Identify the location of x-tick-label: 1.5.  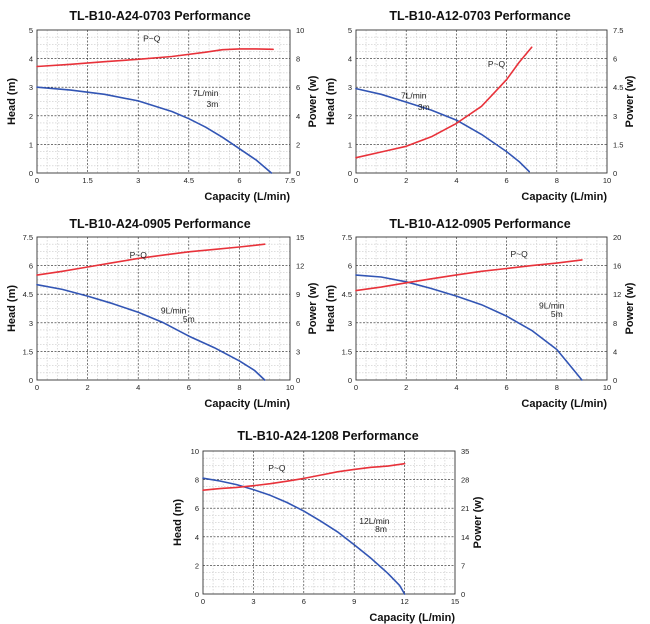
(87, 180).